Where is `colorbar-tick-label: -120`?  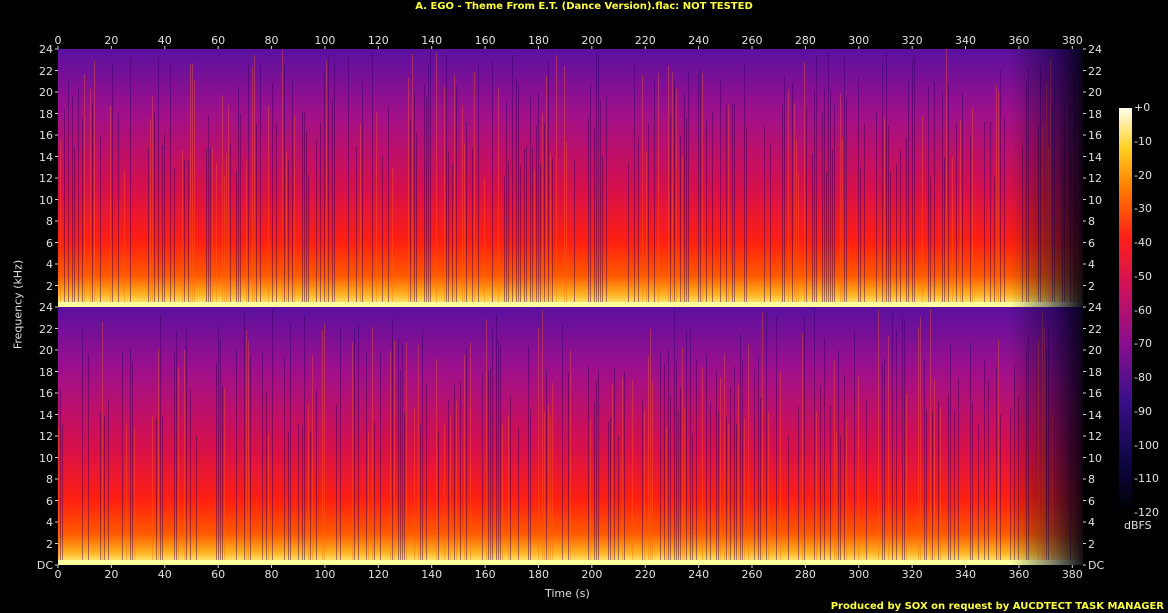
colorbar-tick-label: -120 is located at coordinates (1146, 512).